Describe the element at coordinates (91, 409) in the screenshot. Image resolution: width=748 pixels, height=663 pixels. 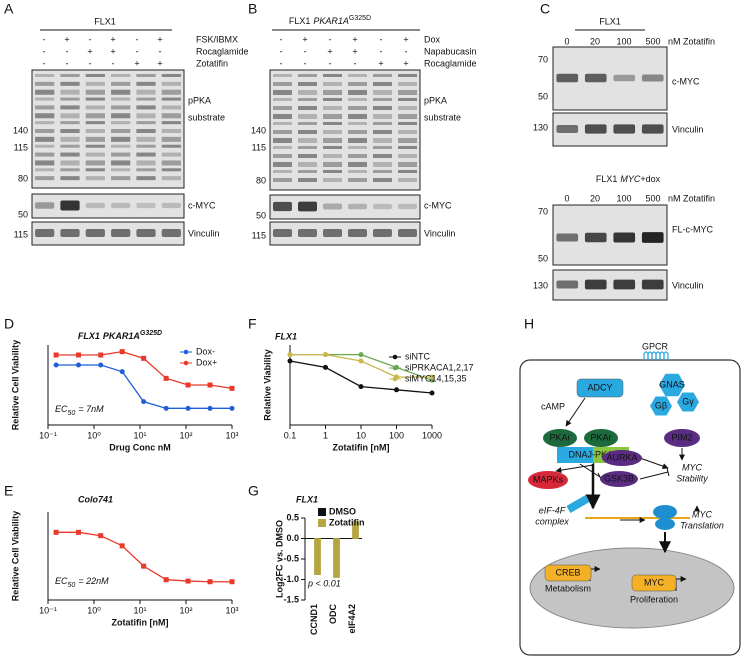
I see `annotation-part: = 7nM` at that location.